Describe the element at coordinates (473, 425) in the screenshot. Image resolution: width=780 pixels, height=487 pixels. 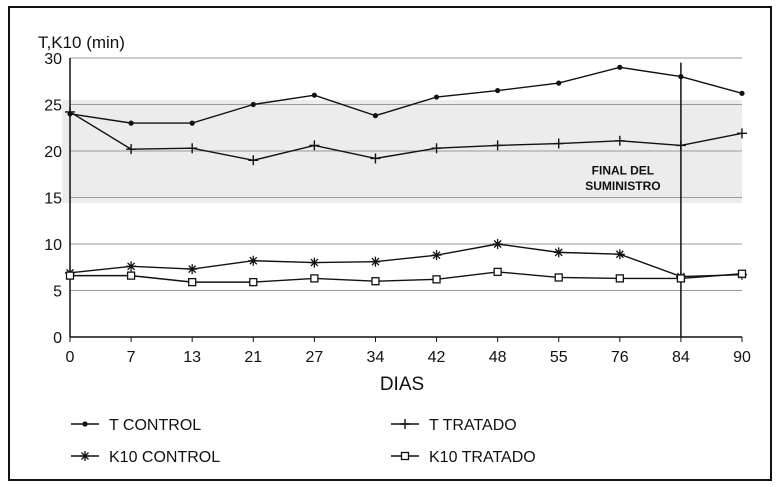
I see `legend-label: T TRATADO` at that location.